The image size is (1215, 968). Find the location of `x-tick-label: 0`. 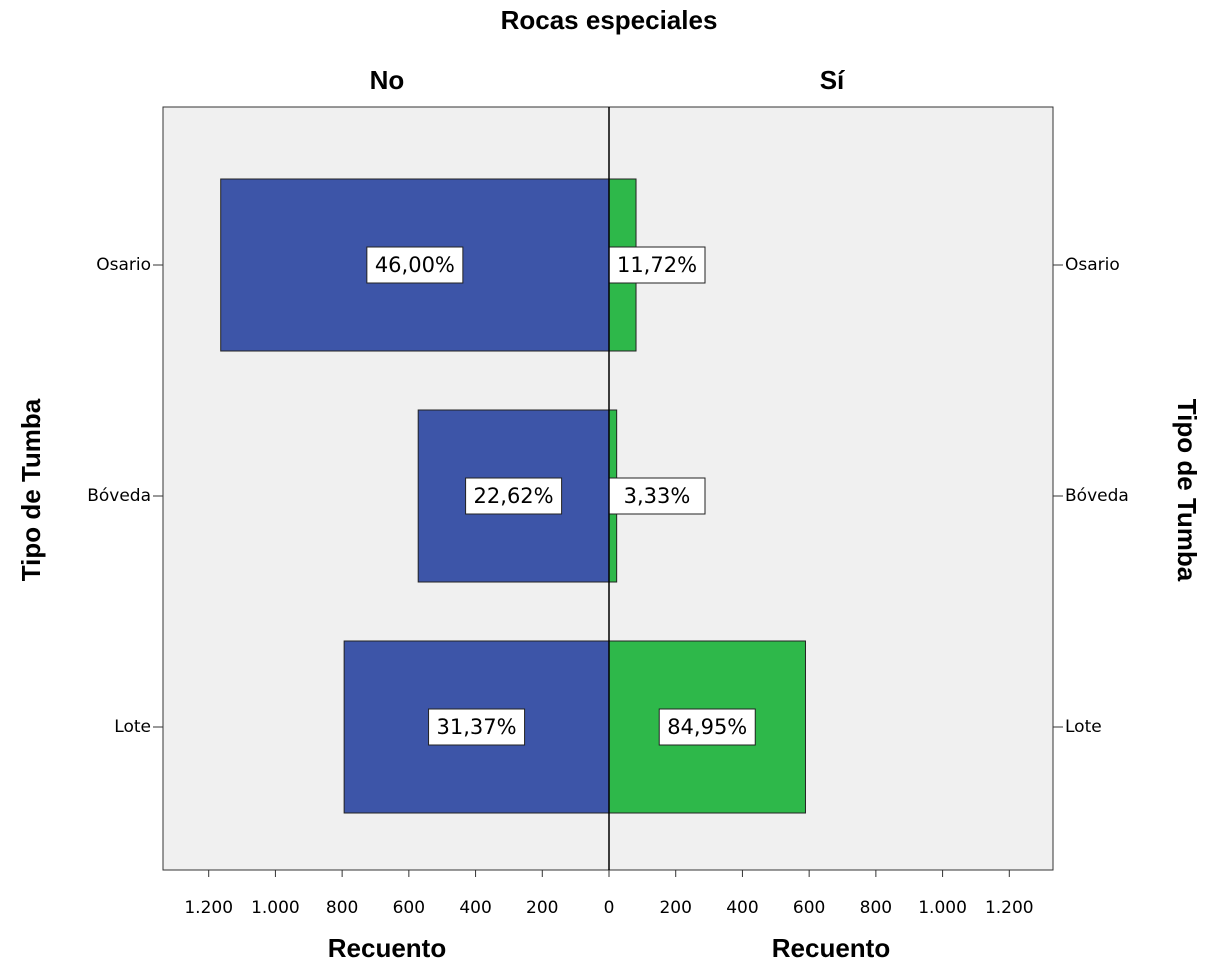

x-tick-label: 0 is located at coordinates (609, 908).